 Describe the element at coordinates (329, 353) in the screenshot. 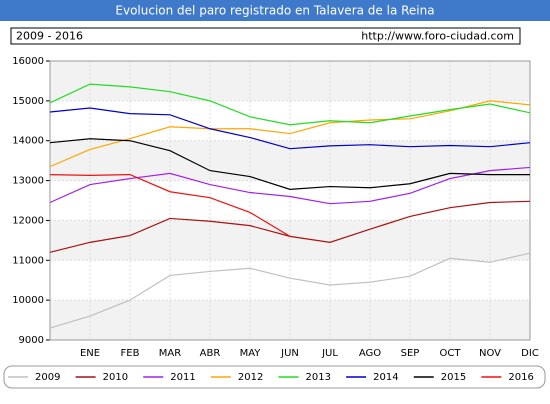

I see `x-tick-label: JUL` at that location.